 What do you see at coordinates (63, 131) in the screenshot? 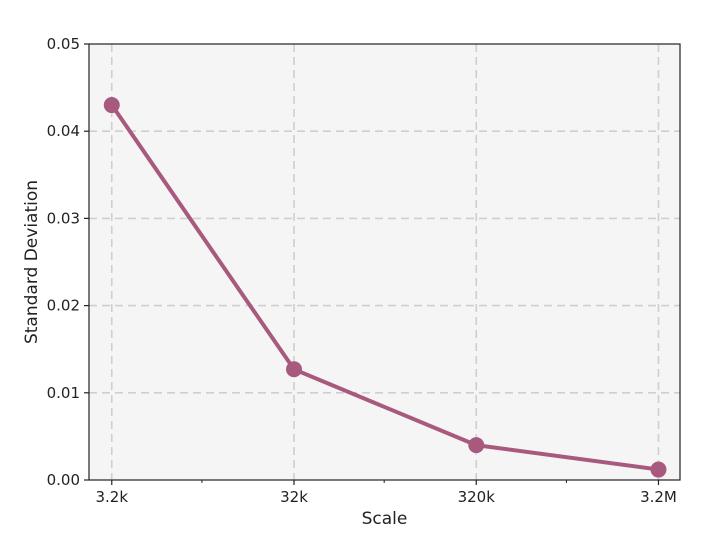
I see `y-tick-label: 0.04` at bounding box center [63, 131].